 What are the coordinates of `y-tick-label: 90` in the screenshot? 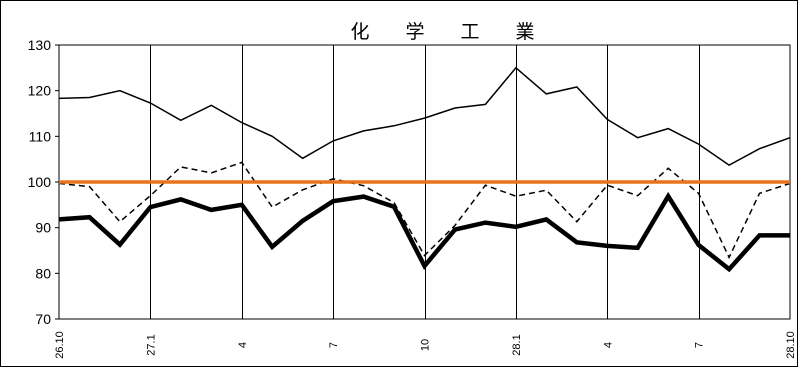 It's located at (43, 228).